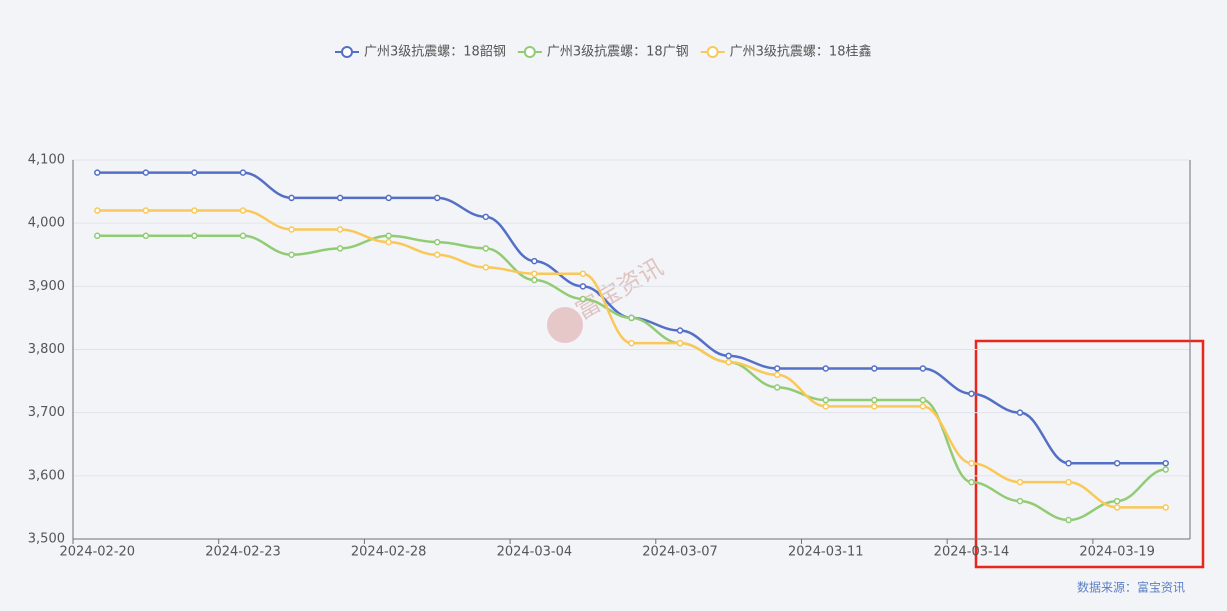 This screenshot has height=611, width=1227. Describe the element at coordinates (46, 539) in the screenshot. I see `y-tick-label: 3,500` at that location.